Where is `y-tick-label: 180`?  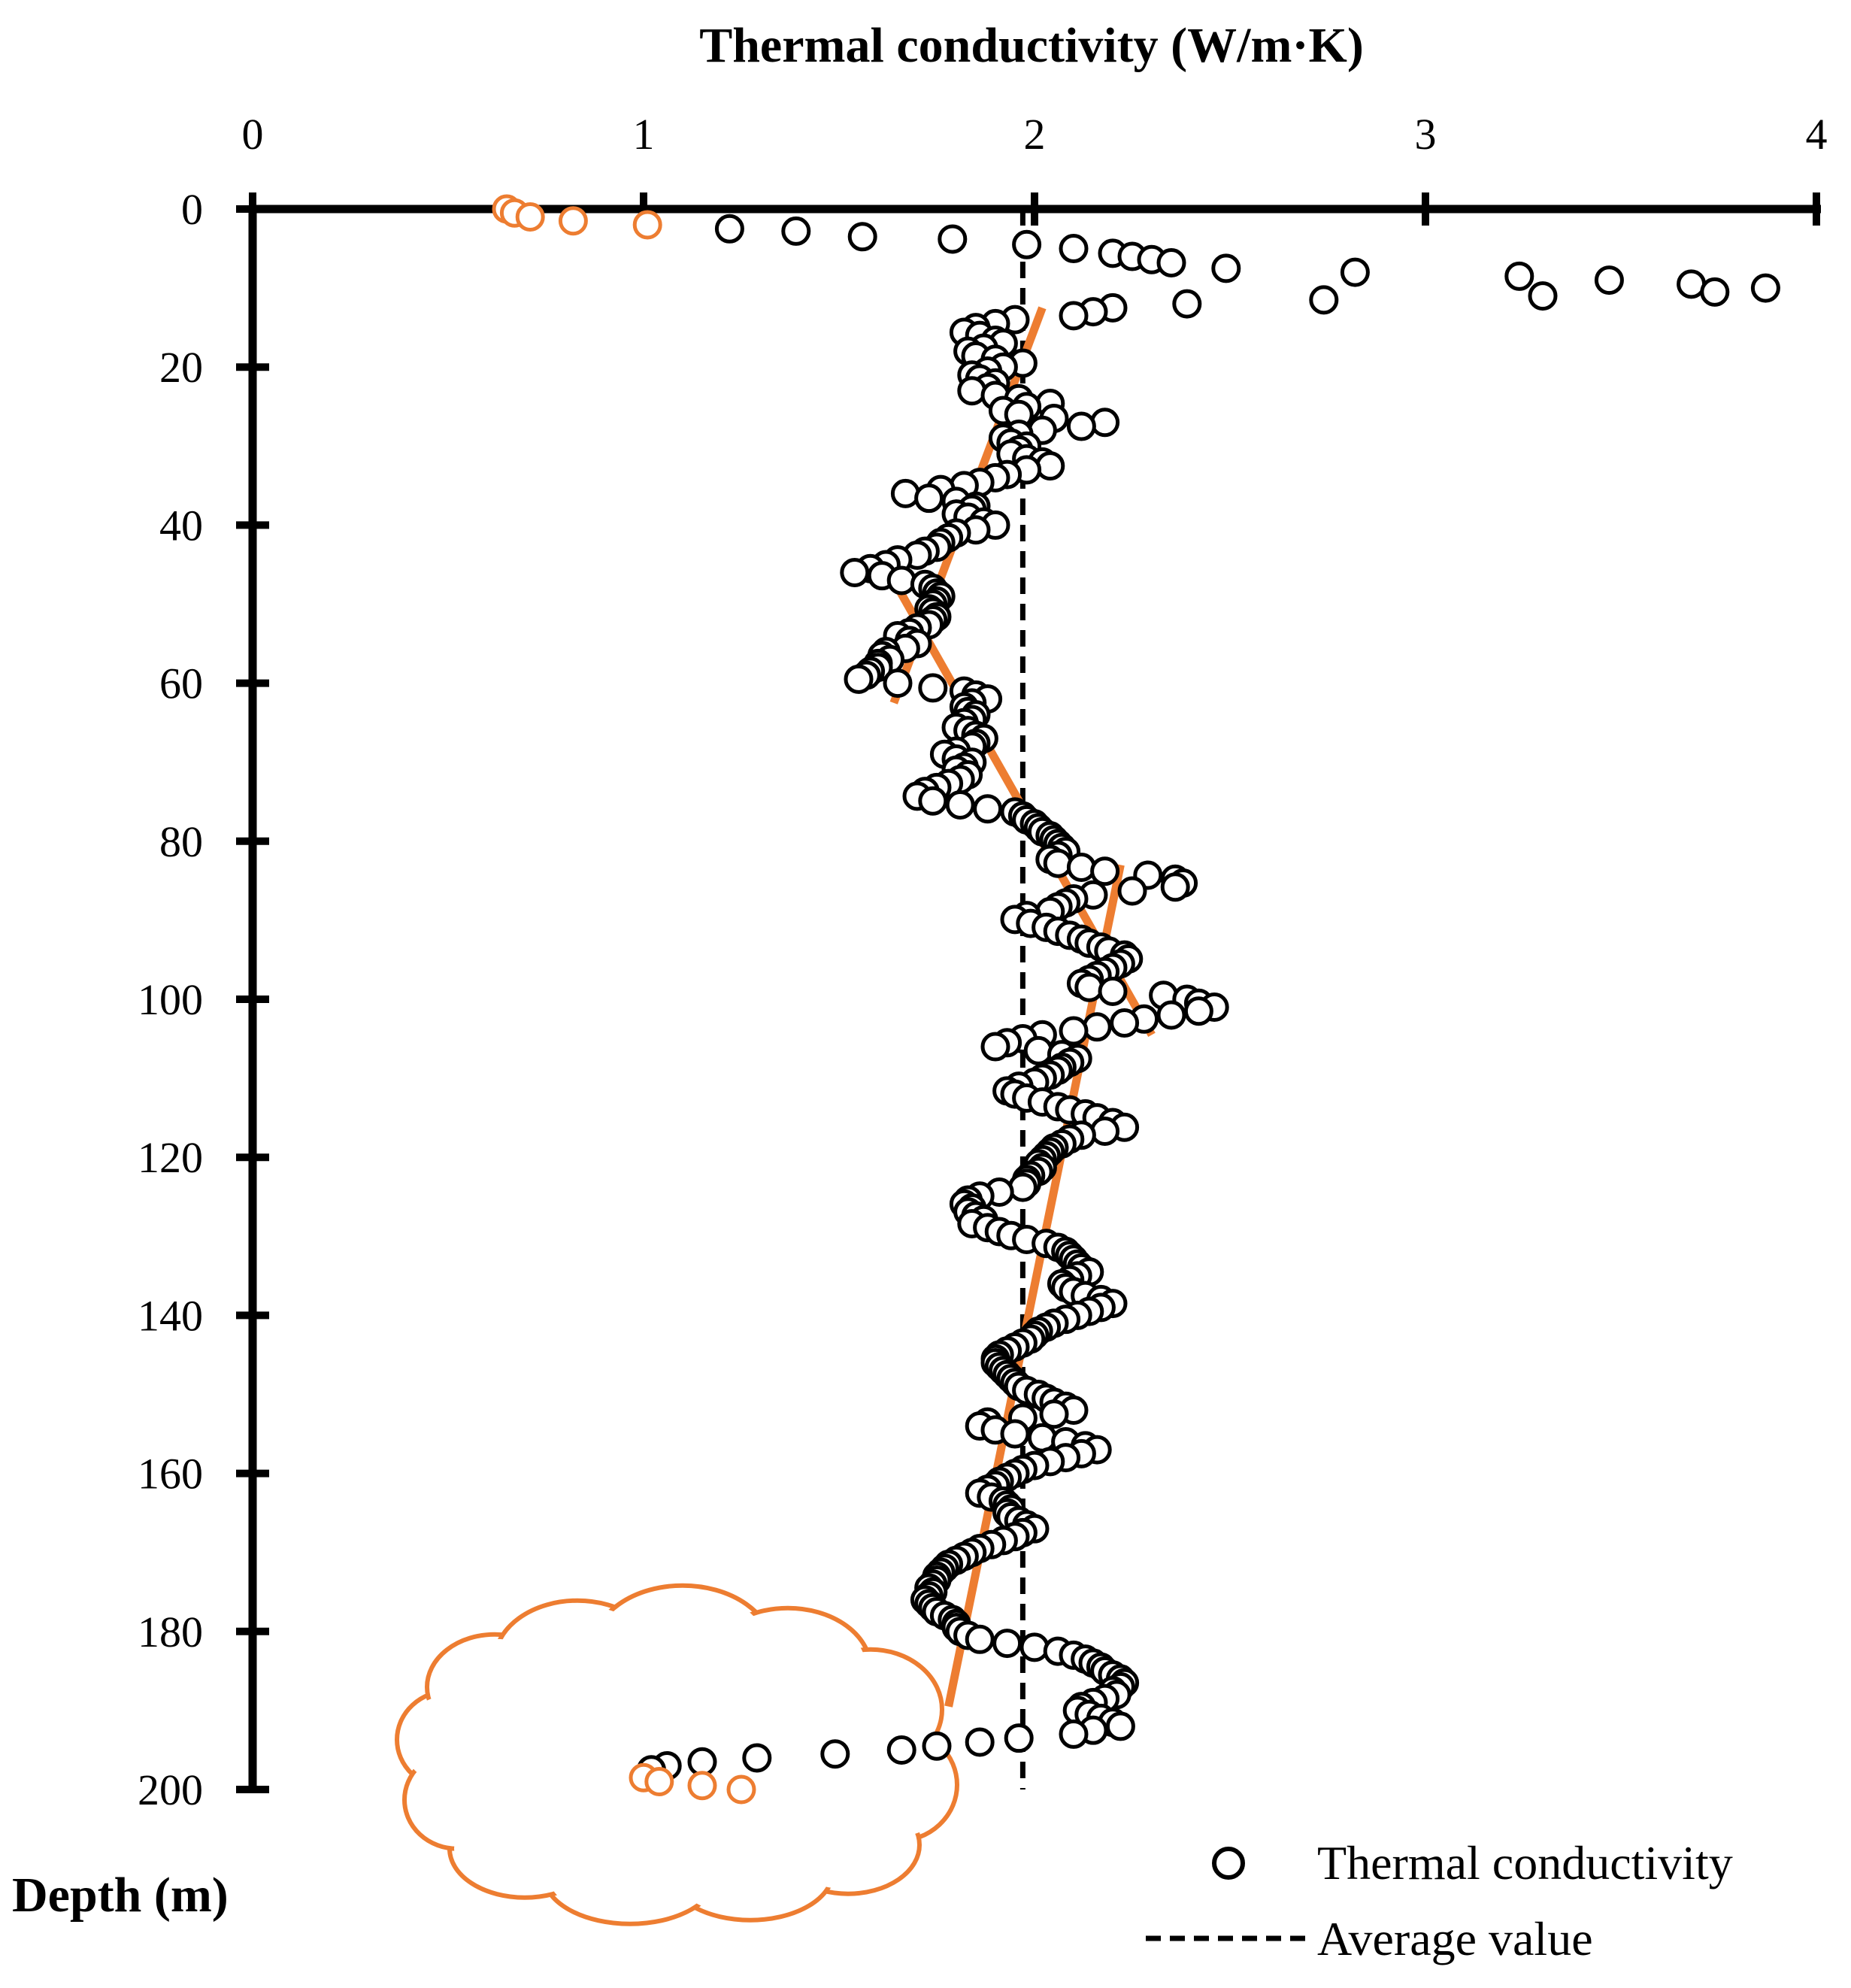 y-tick-label: 180 is located at coordinates (170, 1632).